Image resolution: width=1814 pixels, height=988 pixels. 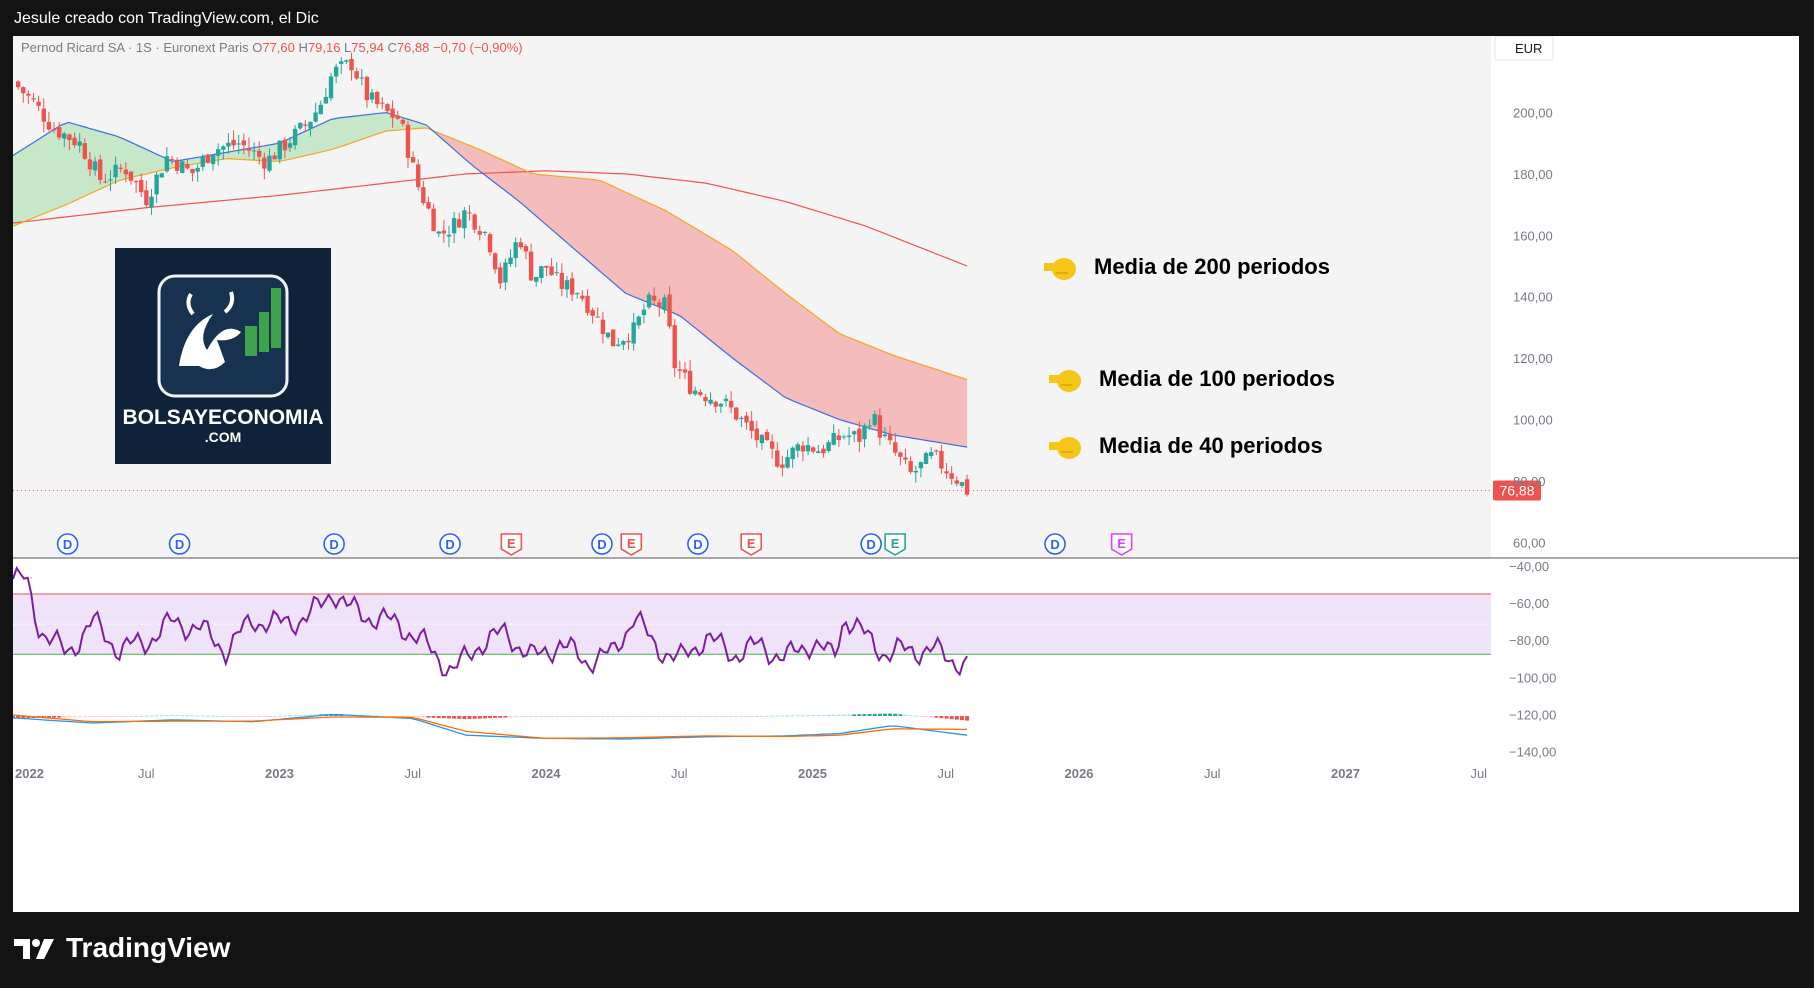 I want to click on tradingview-footer: TradingView, so click(x=122, y=948).